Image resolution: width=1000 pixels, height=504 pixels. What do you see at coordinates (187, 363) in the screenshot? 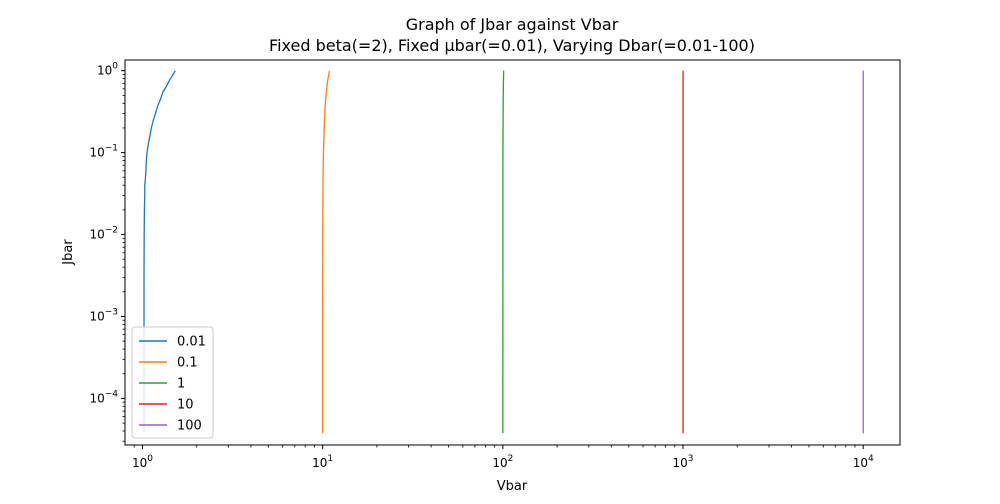
I see `legend-label: 0.1` at bounding box center [187, 363].